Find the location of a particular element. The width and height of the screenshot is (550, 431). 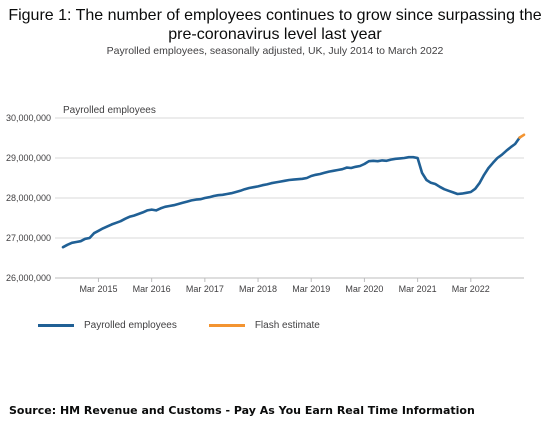

y-tick-label: 26,000,000 is located at coordinates (28, 278).